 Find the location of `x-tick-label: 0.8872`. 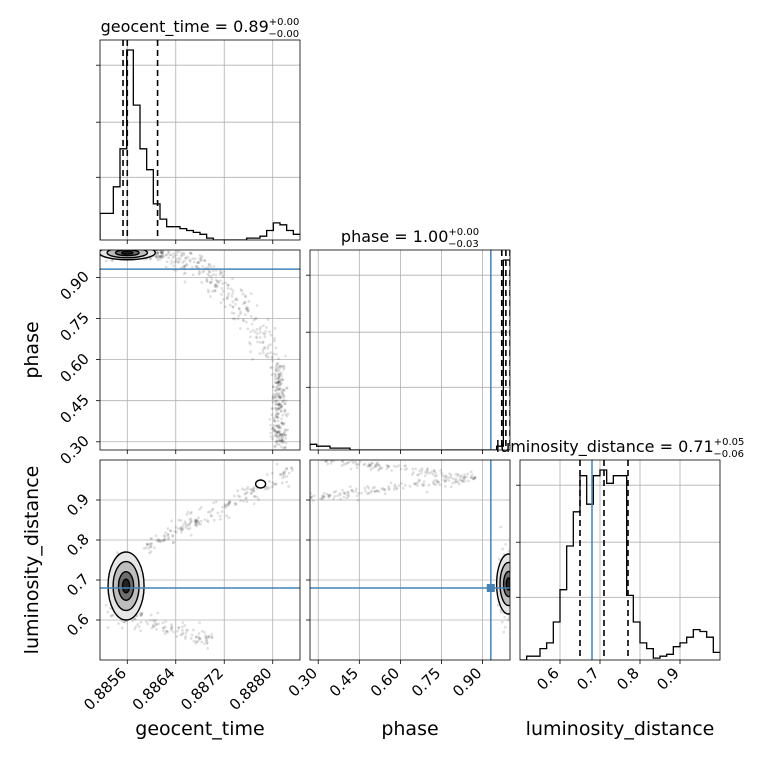

x-tick-label: 0.8872 is located at coordinates (202, 689).